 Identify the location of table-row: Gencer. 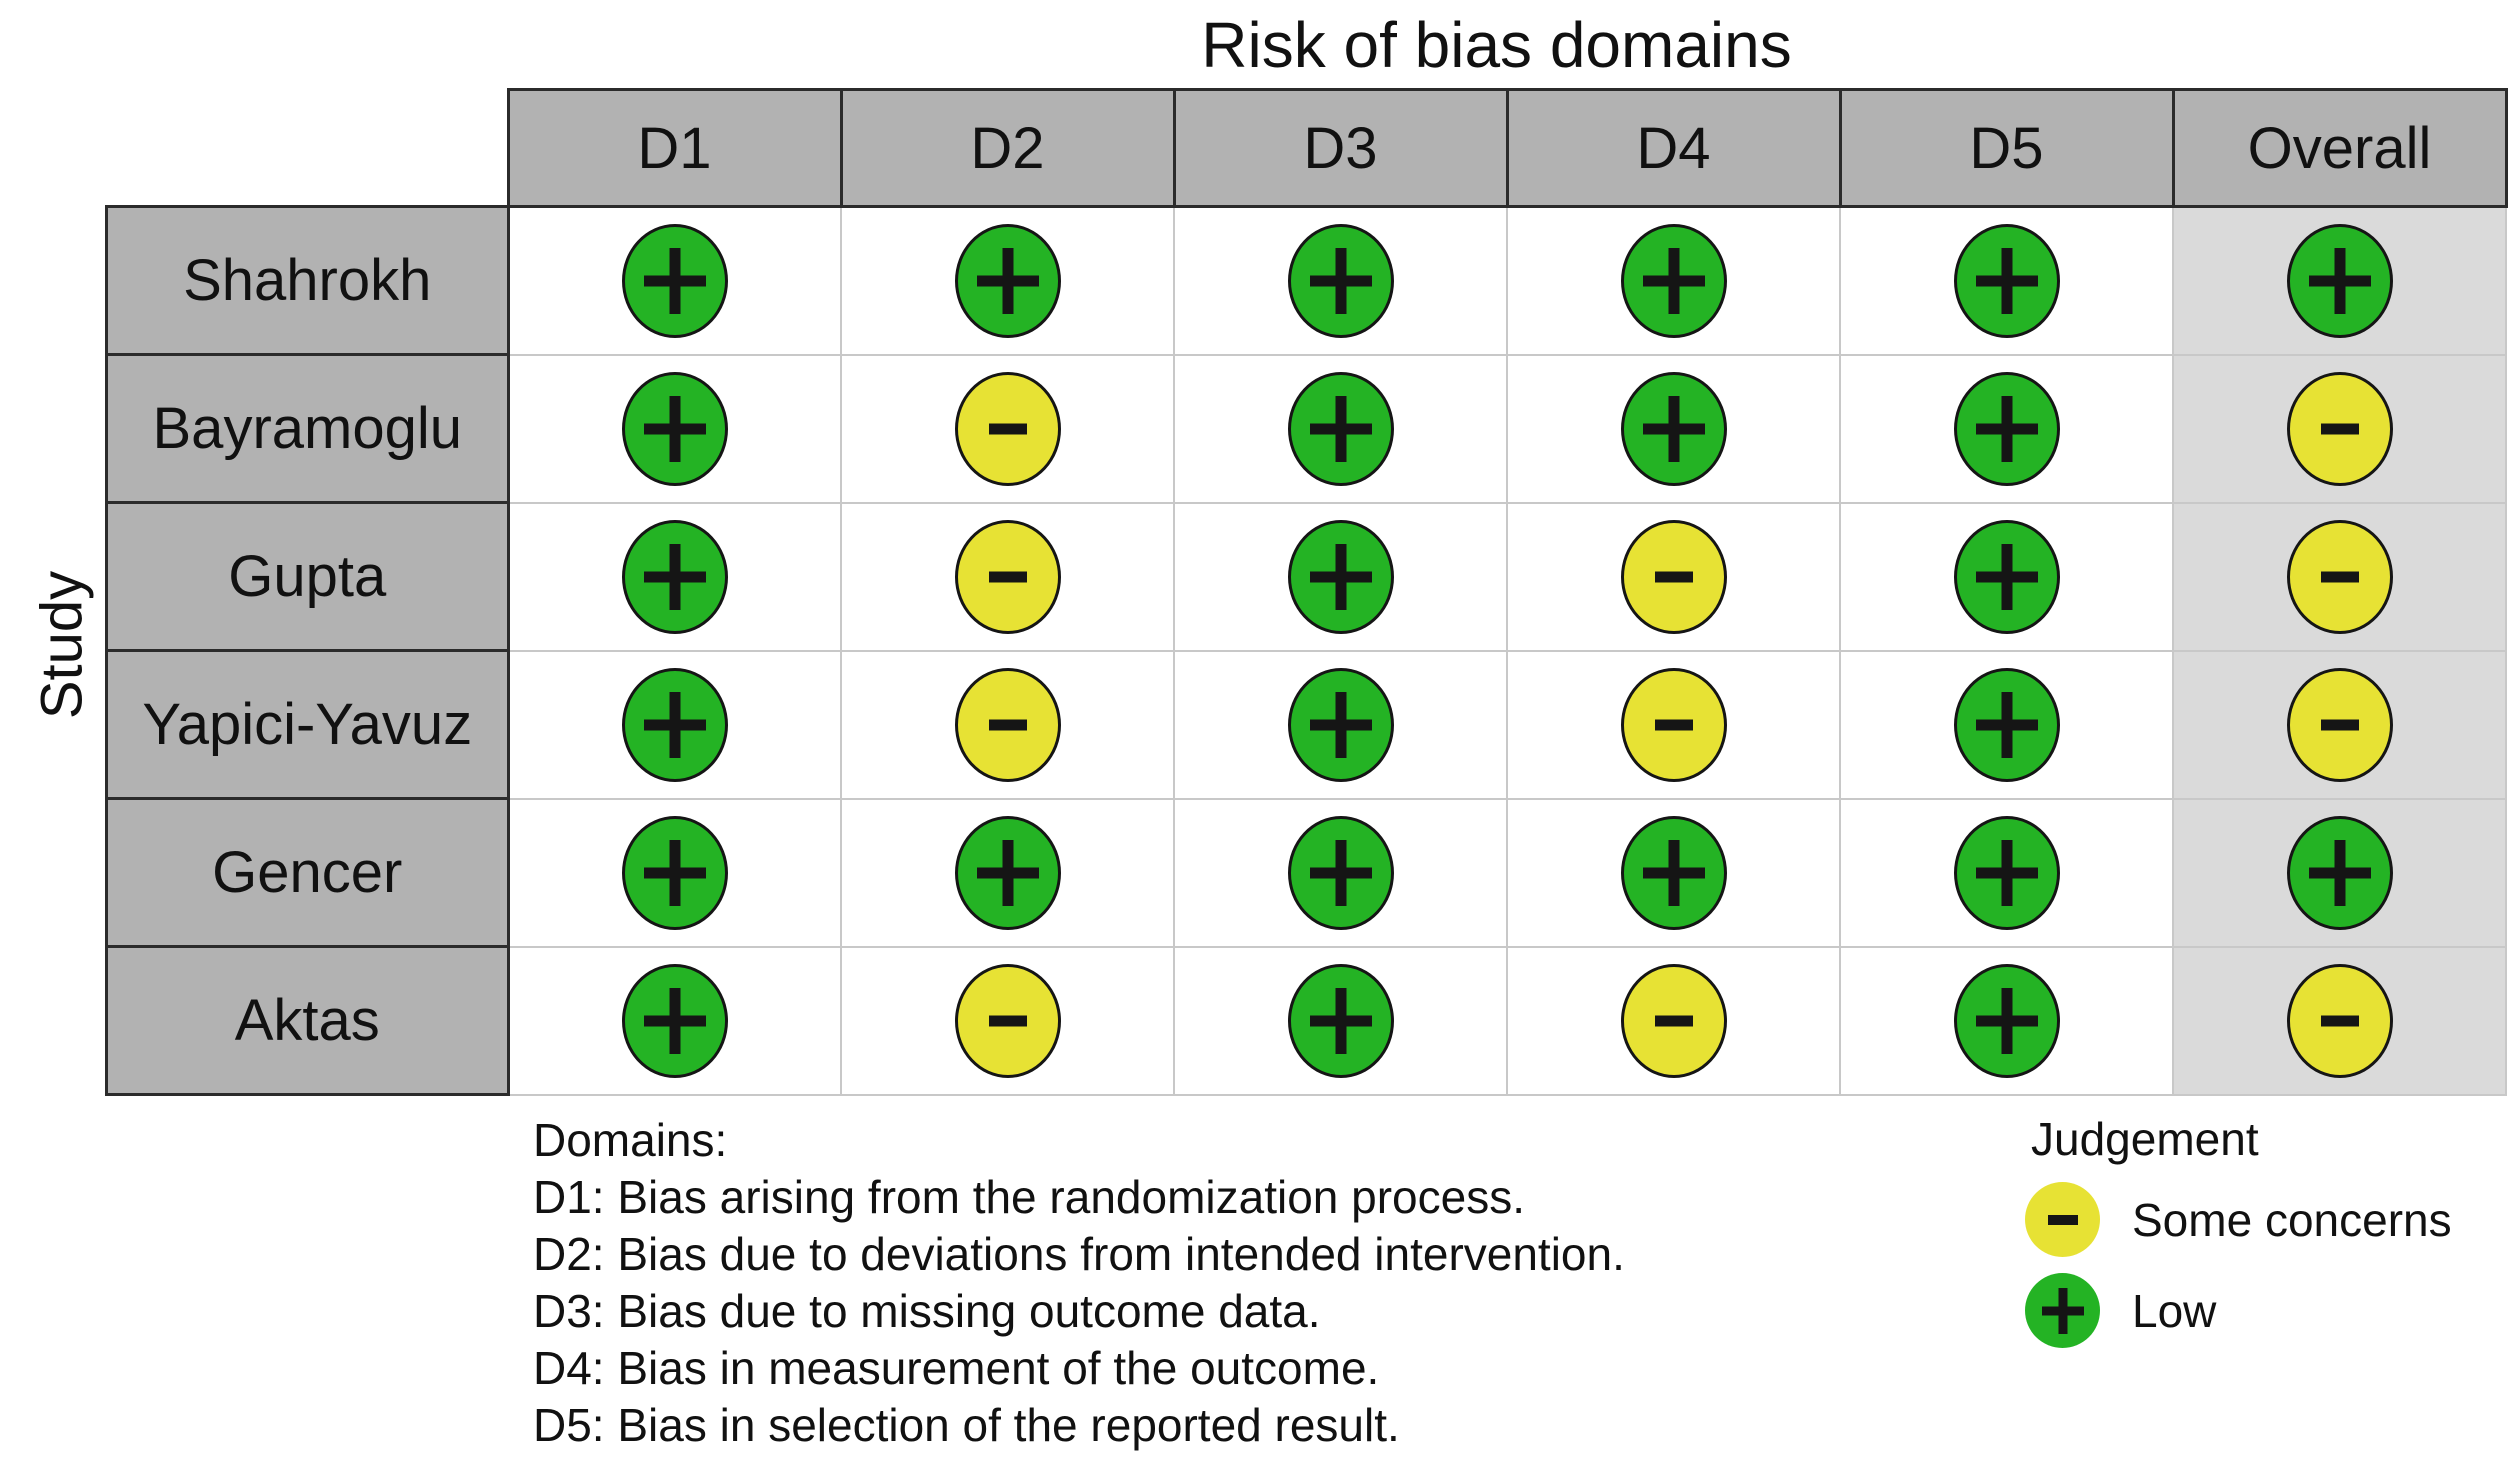
(1306, 872).